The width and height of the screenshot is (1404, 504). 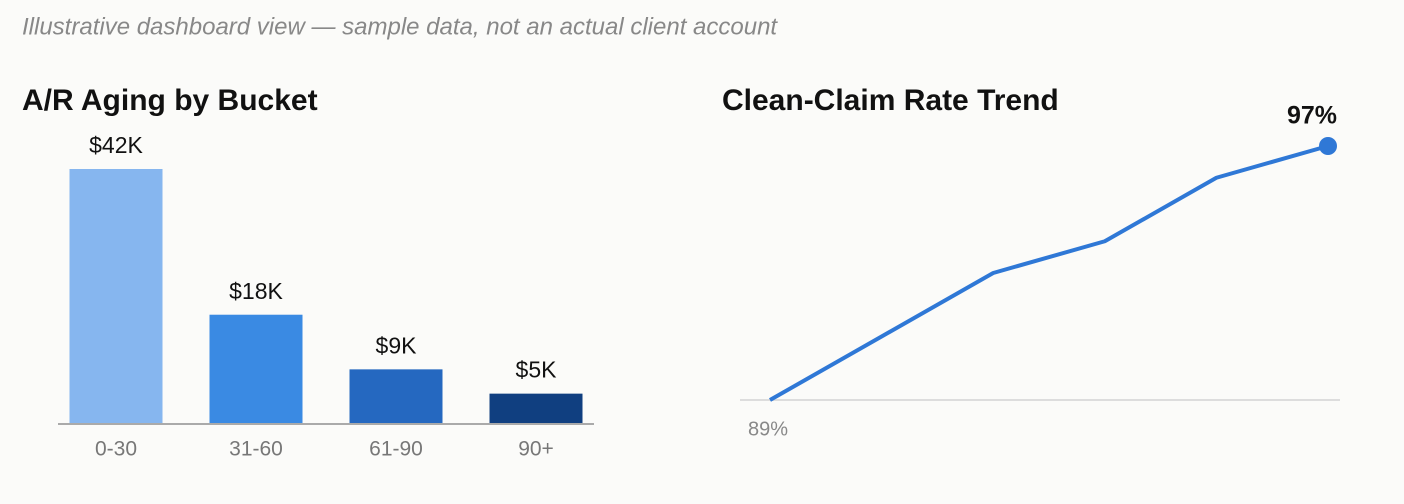 I want to click on value-label: $42K, so click(x=116, y=145).